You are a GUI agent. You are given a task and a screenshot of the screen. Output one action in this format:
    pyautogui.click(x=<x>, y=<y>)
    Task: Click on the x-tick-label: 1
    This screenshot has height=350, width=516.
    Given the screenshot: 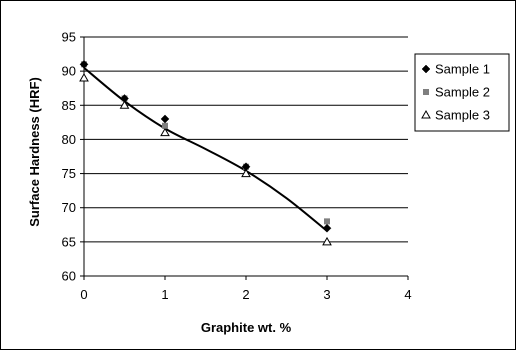 What is the action you would take?
    pyautogui.click(x=164, y=294)
    